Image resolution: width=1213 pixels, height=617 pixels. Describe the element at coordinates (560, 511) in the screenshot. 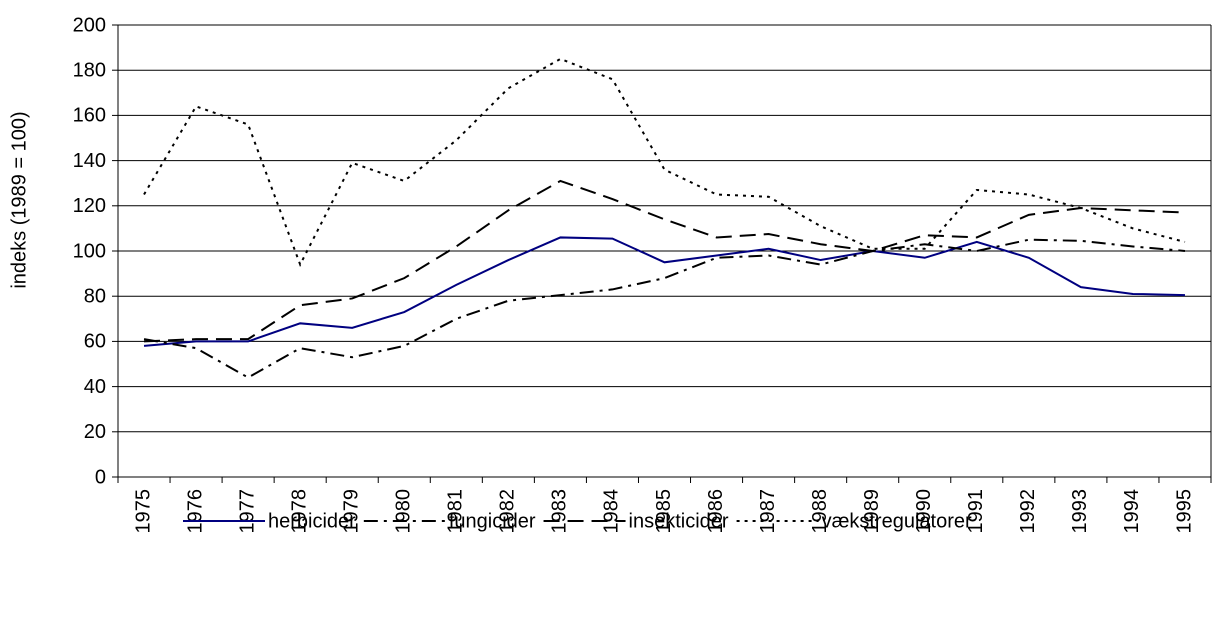

I see `x-tick-label: 1983` at that location.